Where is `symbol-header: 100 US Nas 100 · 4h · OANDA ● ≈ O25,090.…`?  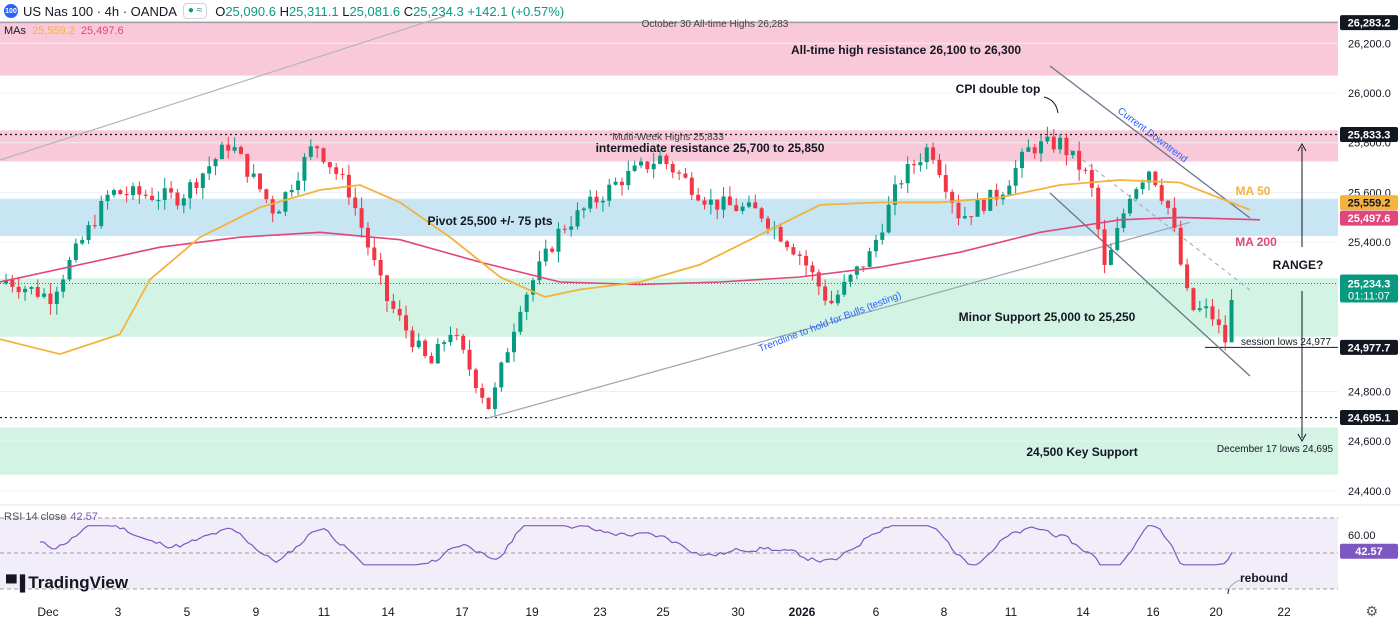 symbol-header: 100 US Nas 100 · 4h · OANDA ● ≈ O25,090.… is located at coordinates (282, 11).